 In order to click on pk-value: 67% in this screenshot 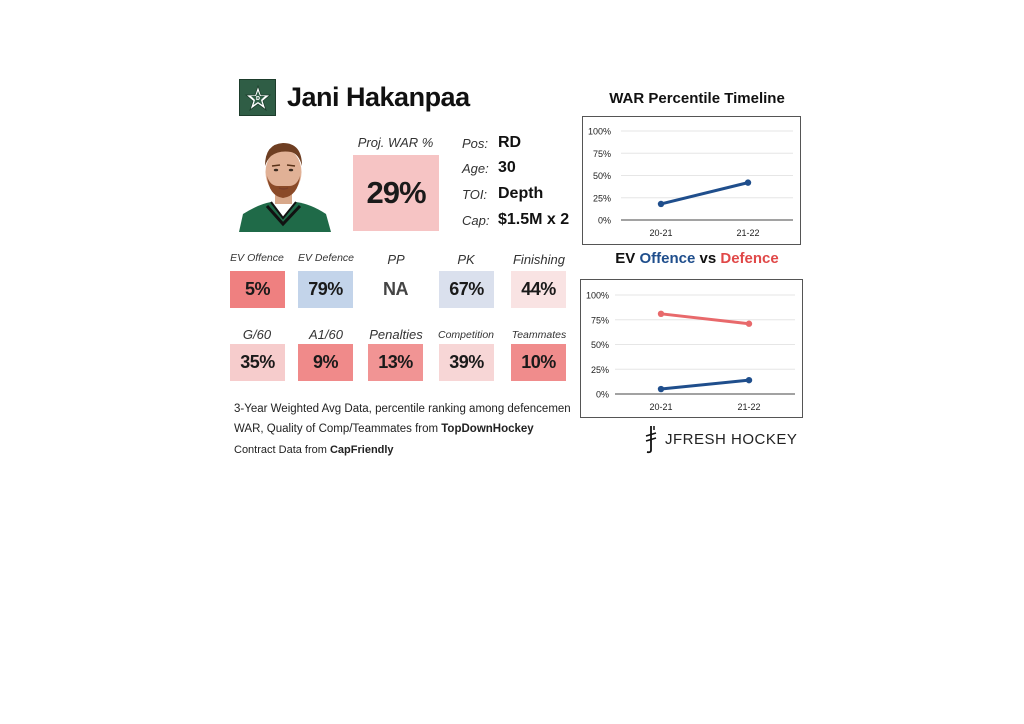, I will do `click(466, 289)`.